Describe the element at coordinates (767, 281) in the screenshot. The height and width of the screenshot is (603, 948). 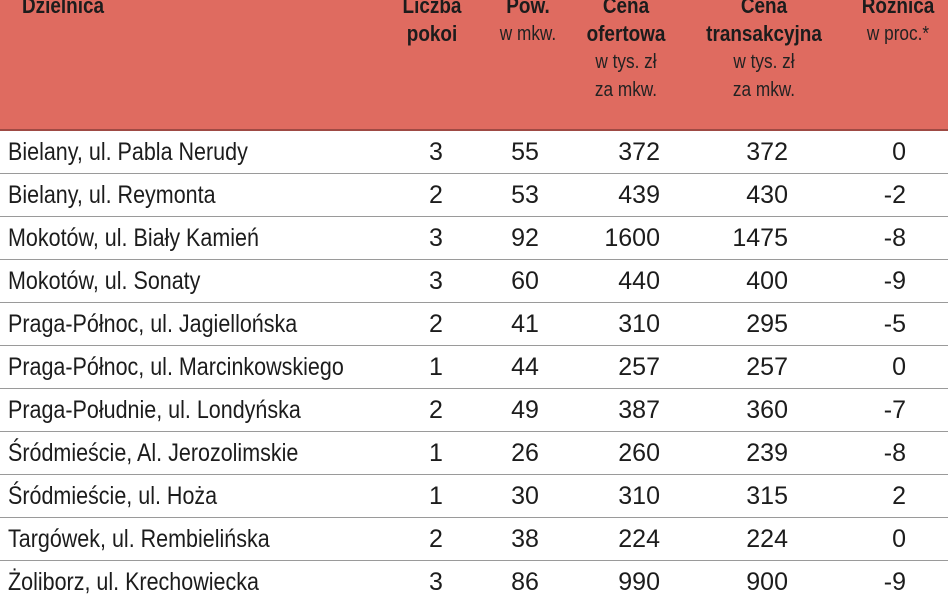
I see `cell-transaction-price: 400` at that location.